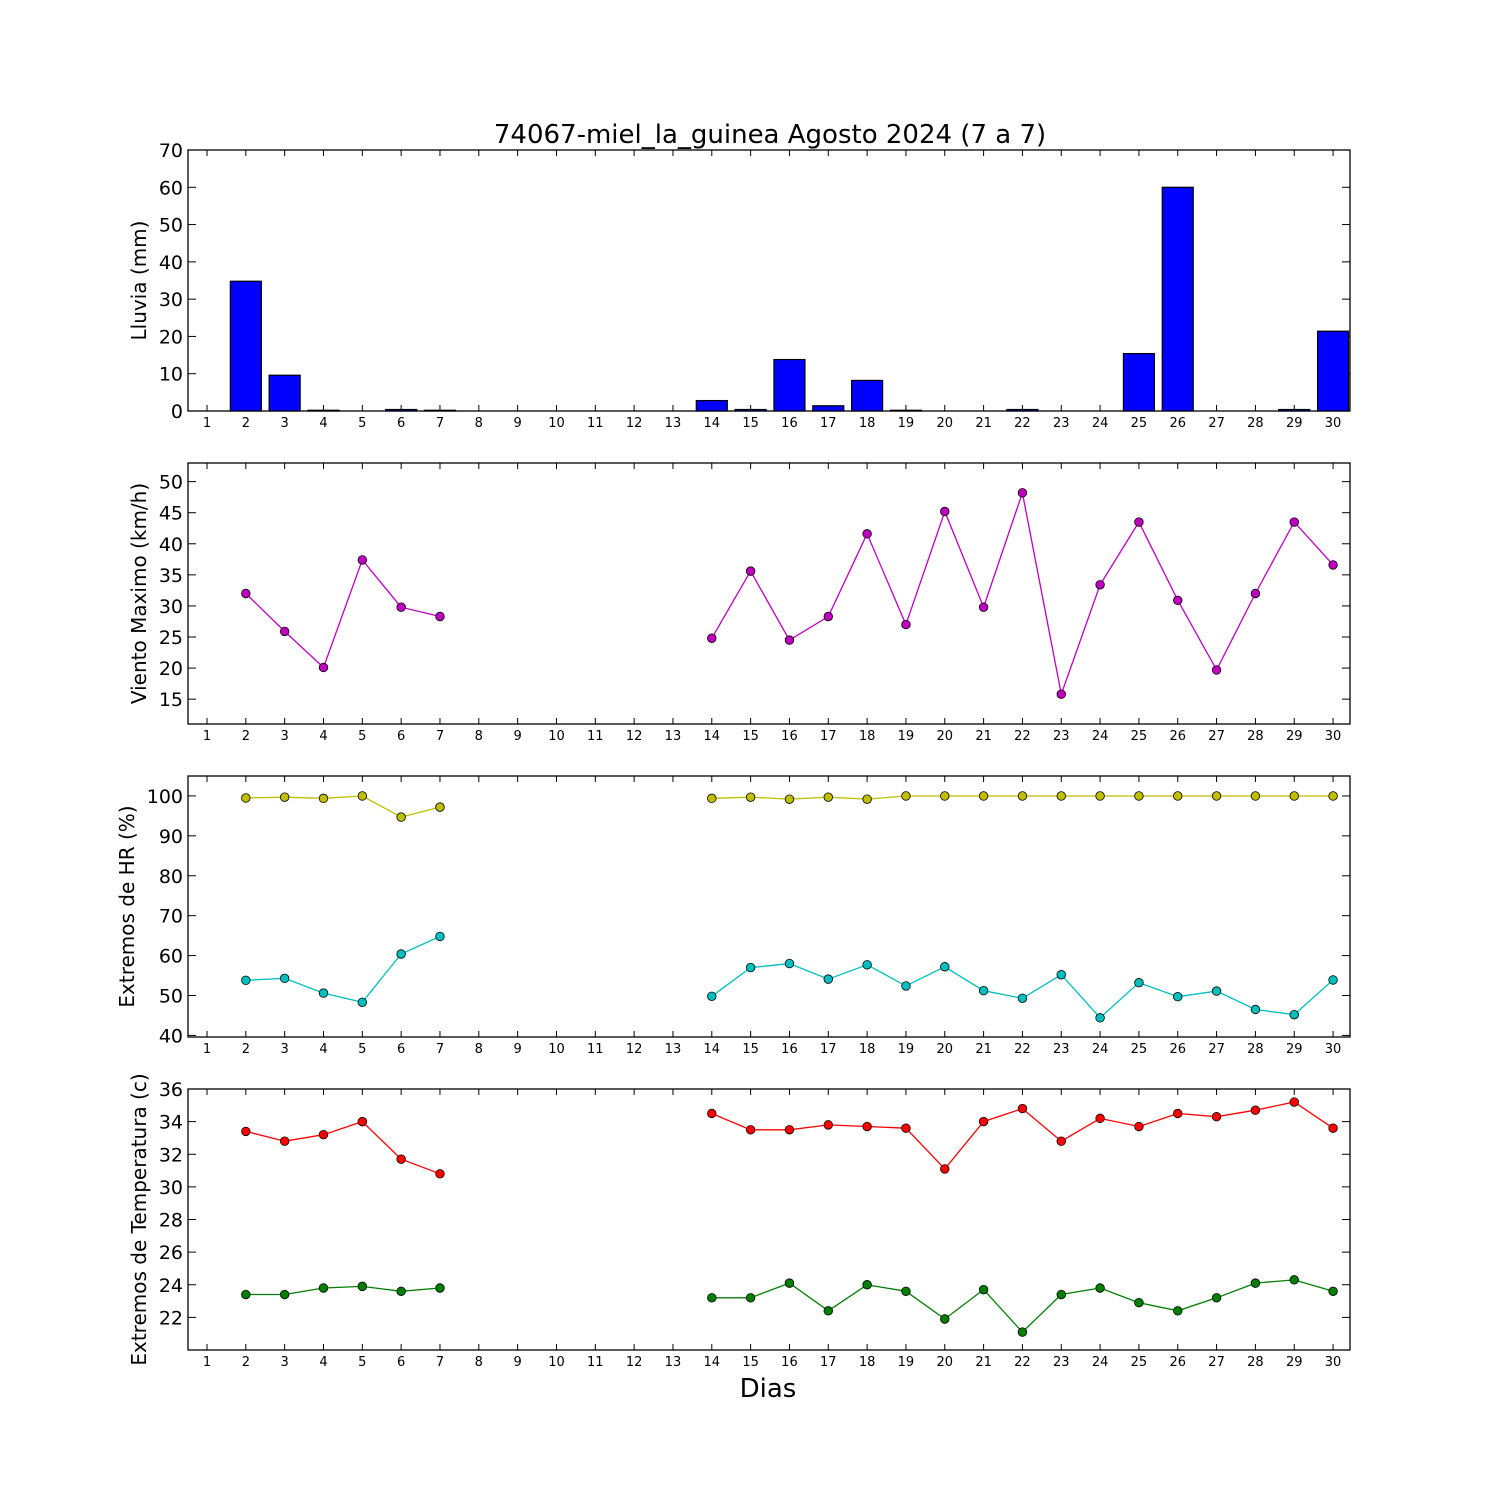 This screenshot has height=1500, width=1500. I want to click on y-axis-label: Viento Maximo (km/h), so click(139, 593).